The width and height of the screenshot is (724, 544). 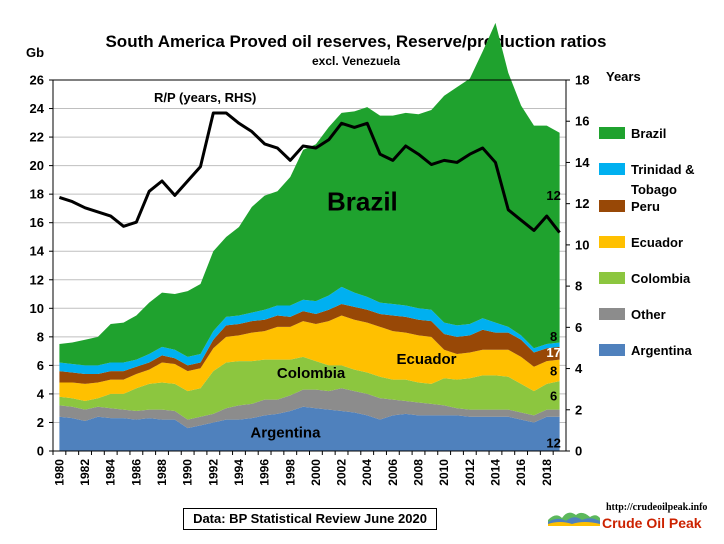 I want to click on area-trinidad-tobago, so click(x=309, y=330).